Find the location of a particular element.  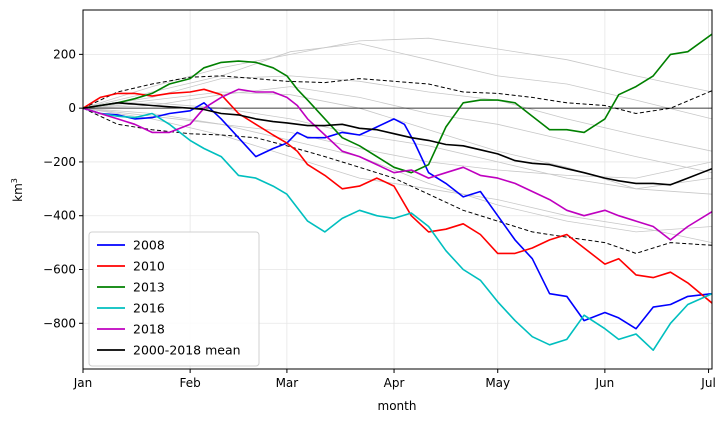

x-axis: Jan Feb Mar Apr May Jun Jul is located at coordinates (394, 379).